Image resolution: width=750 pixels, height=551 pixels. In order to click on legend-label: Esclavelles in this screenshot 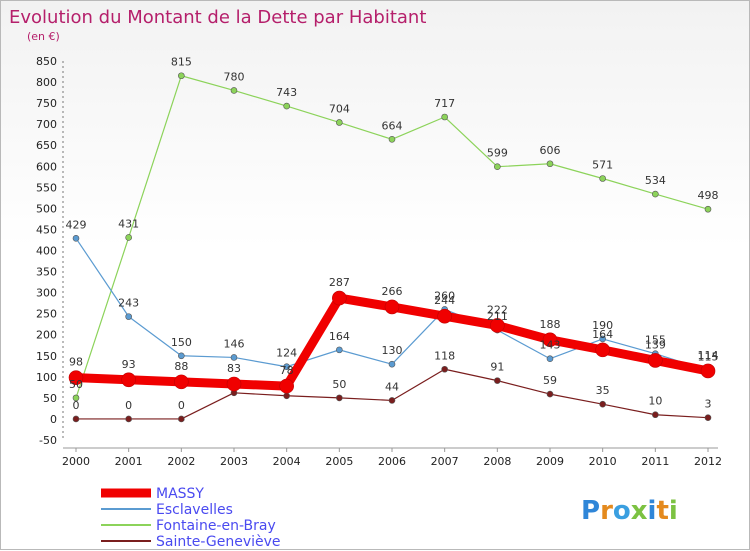, I will do `click(194, 510)`.